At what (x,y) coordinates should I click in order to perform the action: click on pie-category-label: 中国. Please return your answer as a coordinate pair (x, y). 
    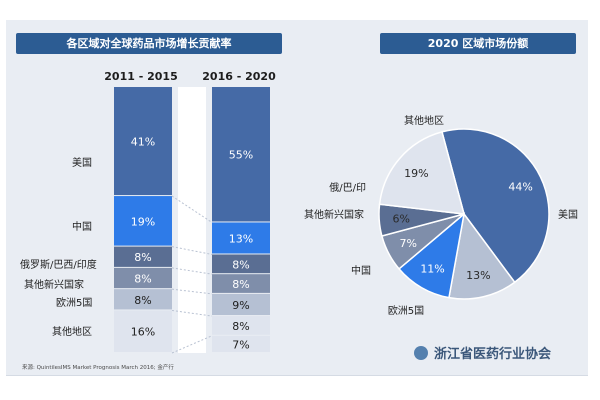
    Looking at the image, I should click on (361, 270).